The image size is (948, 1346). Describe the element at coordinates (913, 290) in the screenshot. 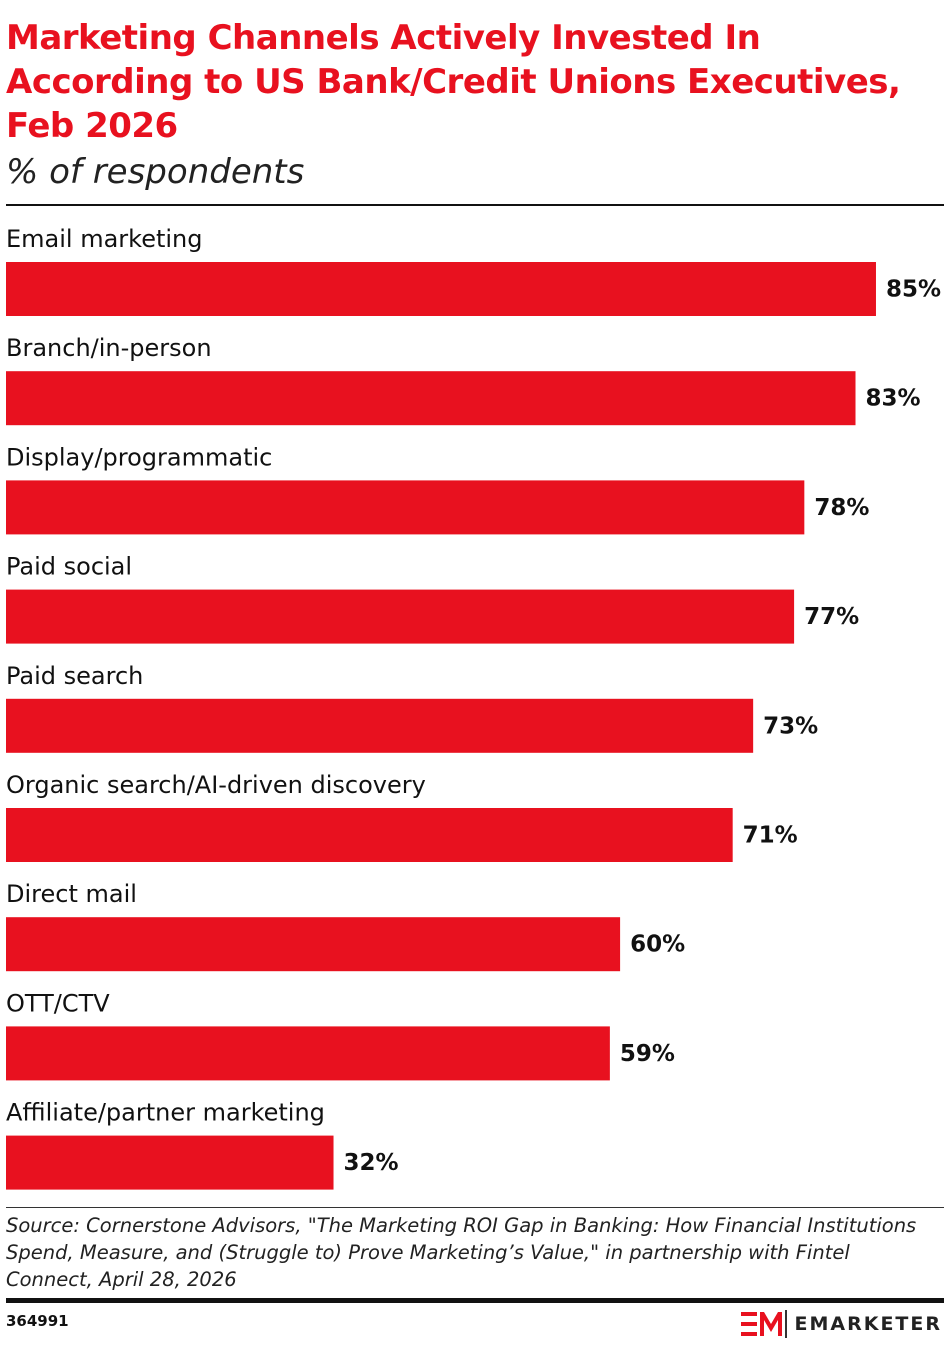

I see `value-label: 85%` at that location.